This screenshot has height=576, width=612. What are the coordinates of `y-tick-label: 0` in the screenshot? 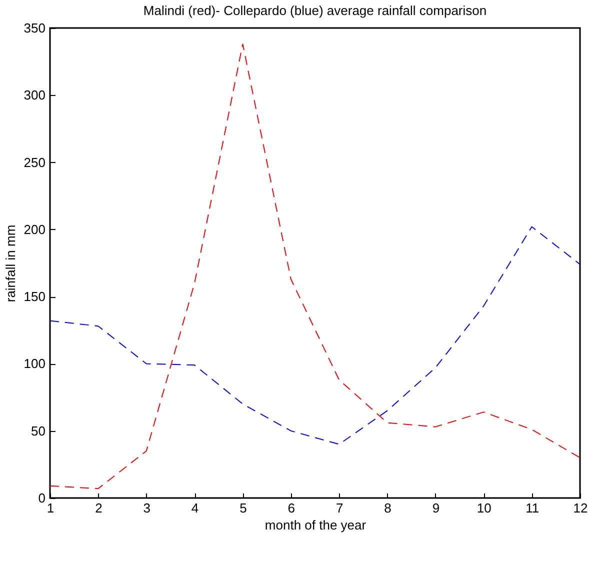 It's located at (42, 498).